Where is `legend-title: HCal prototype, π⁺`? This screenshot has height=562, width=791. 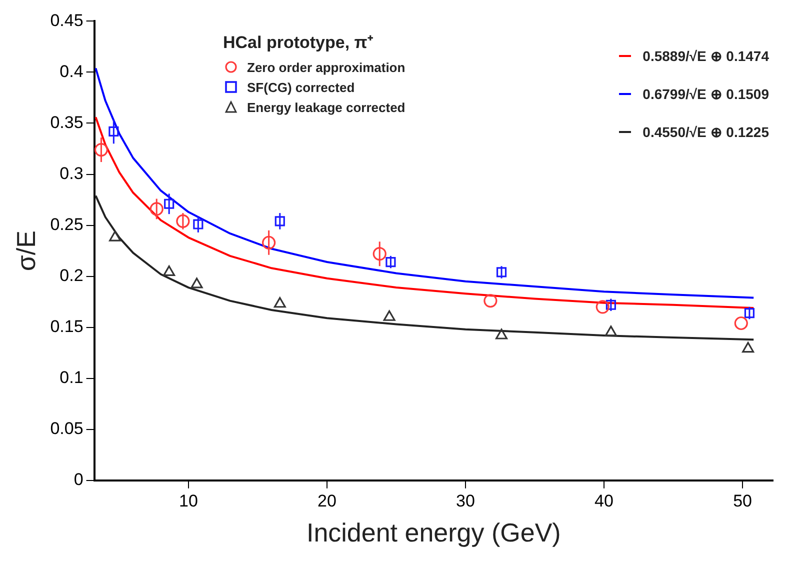 legend-title: HCal prototype, π⁺ is located at coordinates (298, 42).